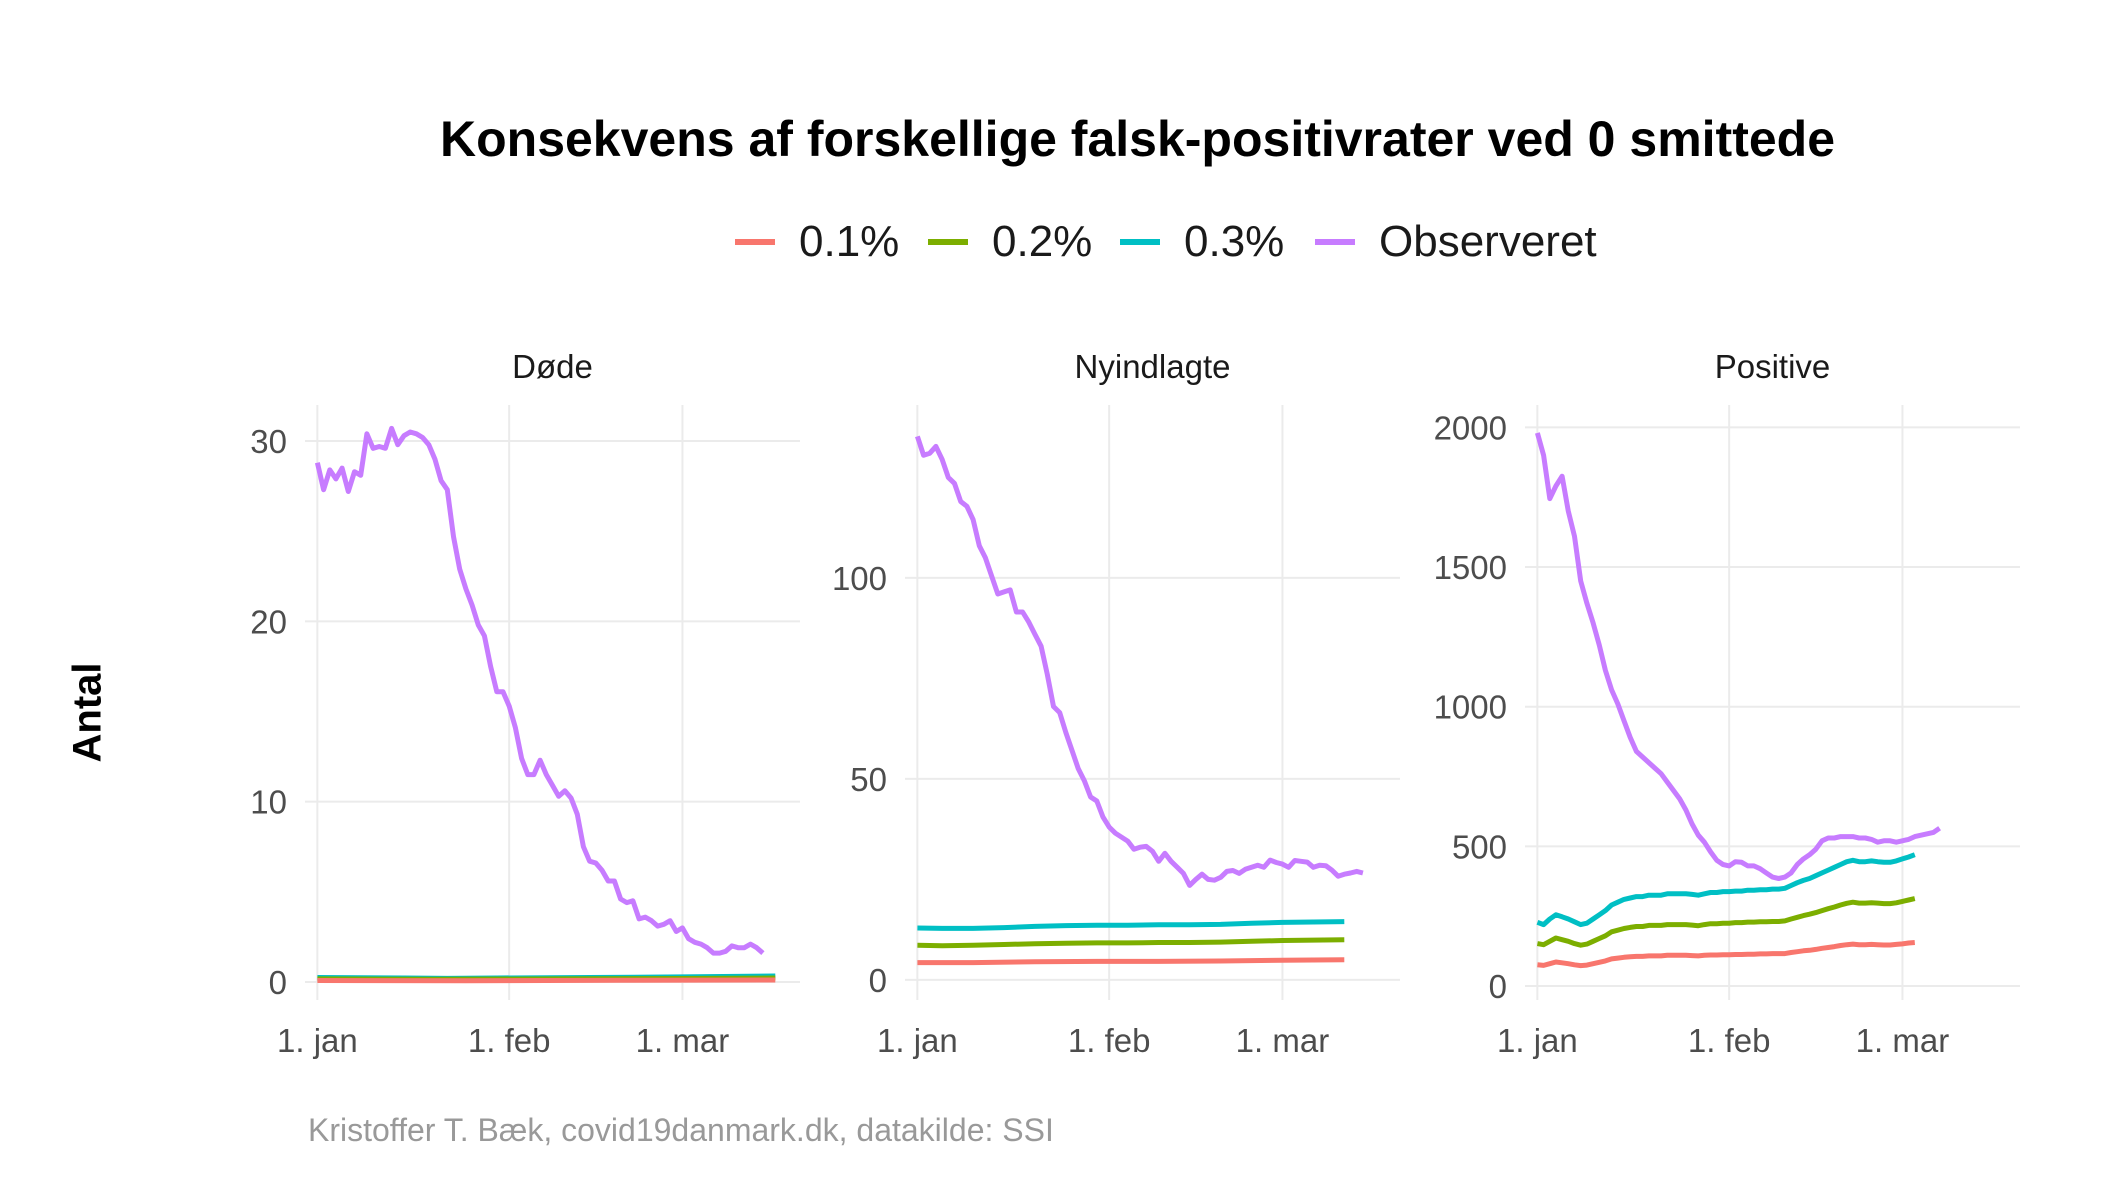 Image resolution: width=2125 pixels, height=1181 pixels. What do you see at coordinates (1470, 567) in the screenshot?
I see `y-tick-label: 1500` at bounding box center [1470, 567].